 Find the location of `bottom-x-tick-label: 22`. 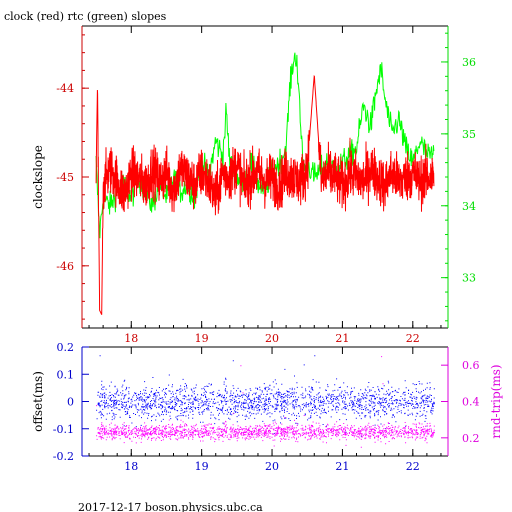

bottom-x-tick-label: 22 is located at coordinates (413, 466).